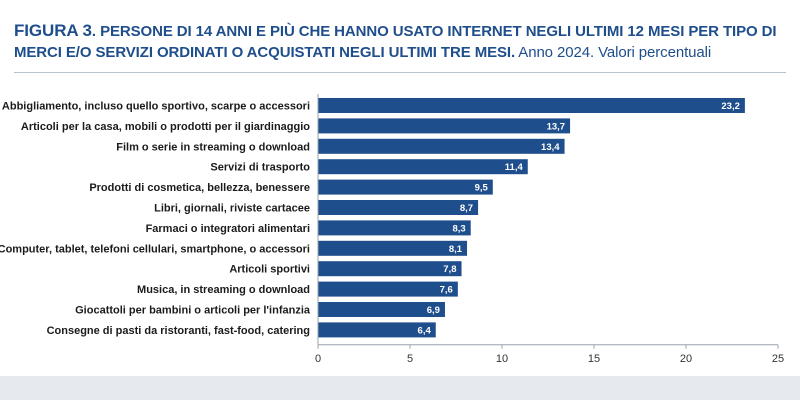 The height and width of the screenshot is (400, 800). Describe the element at coordinates (318, 359) in the screenshot. I see `x-tick-label: 0` at that location.